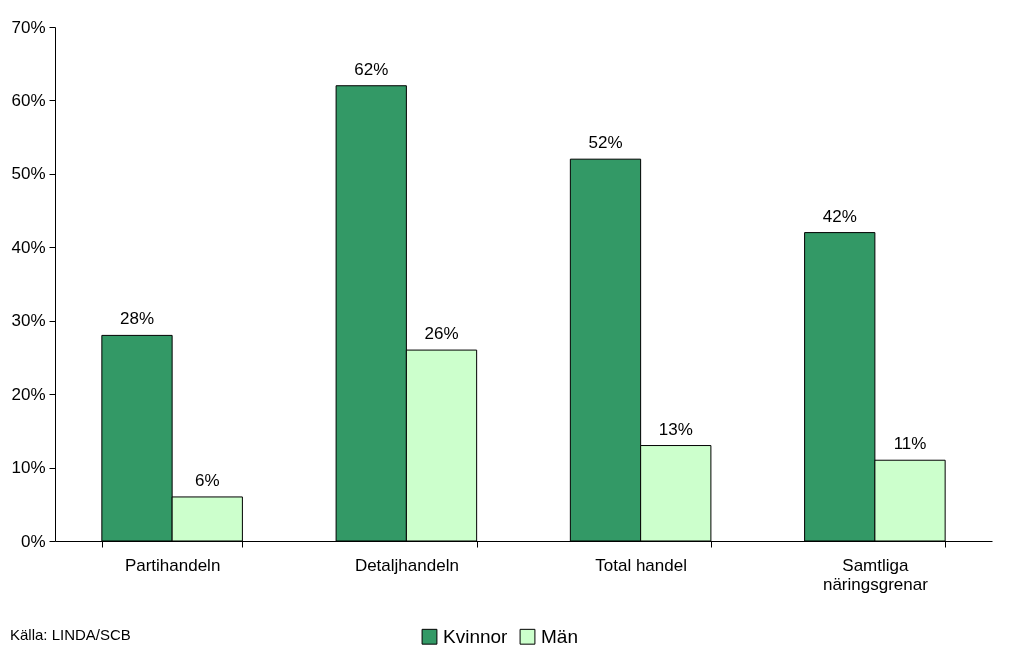  What do you see at coordinates (875, 574) in the screenshot?
I see `x-tick-label: Samtliga näringsgrenar` at bounding box center [875, 574].